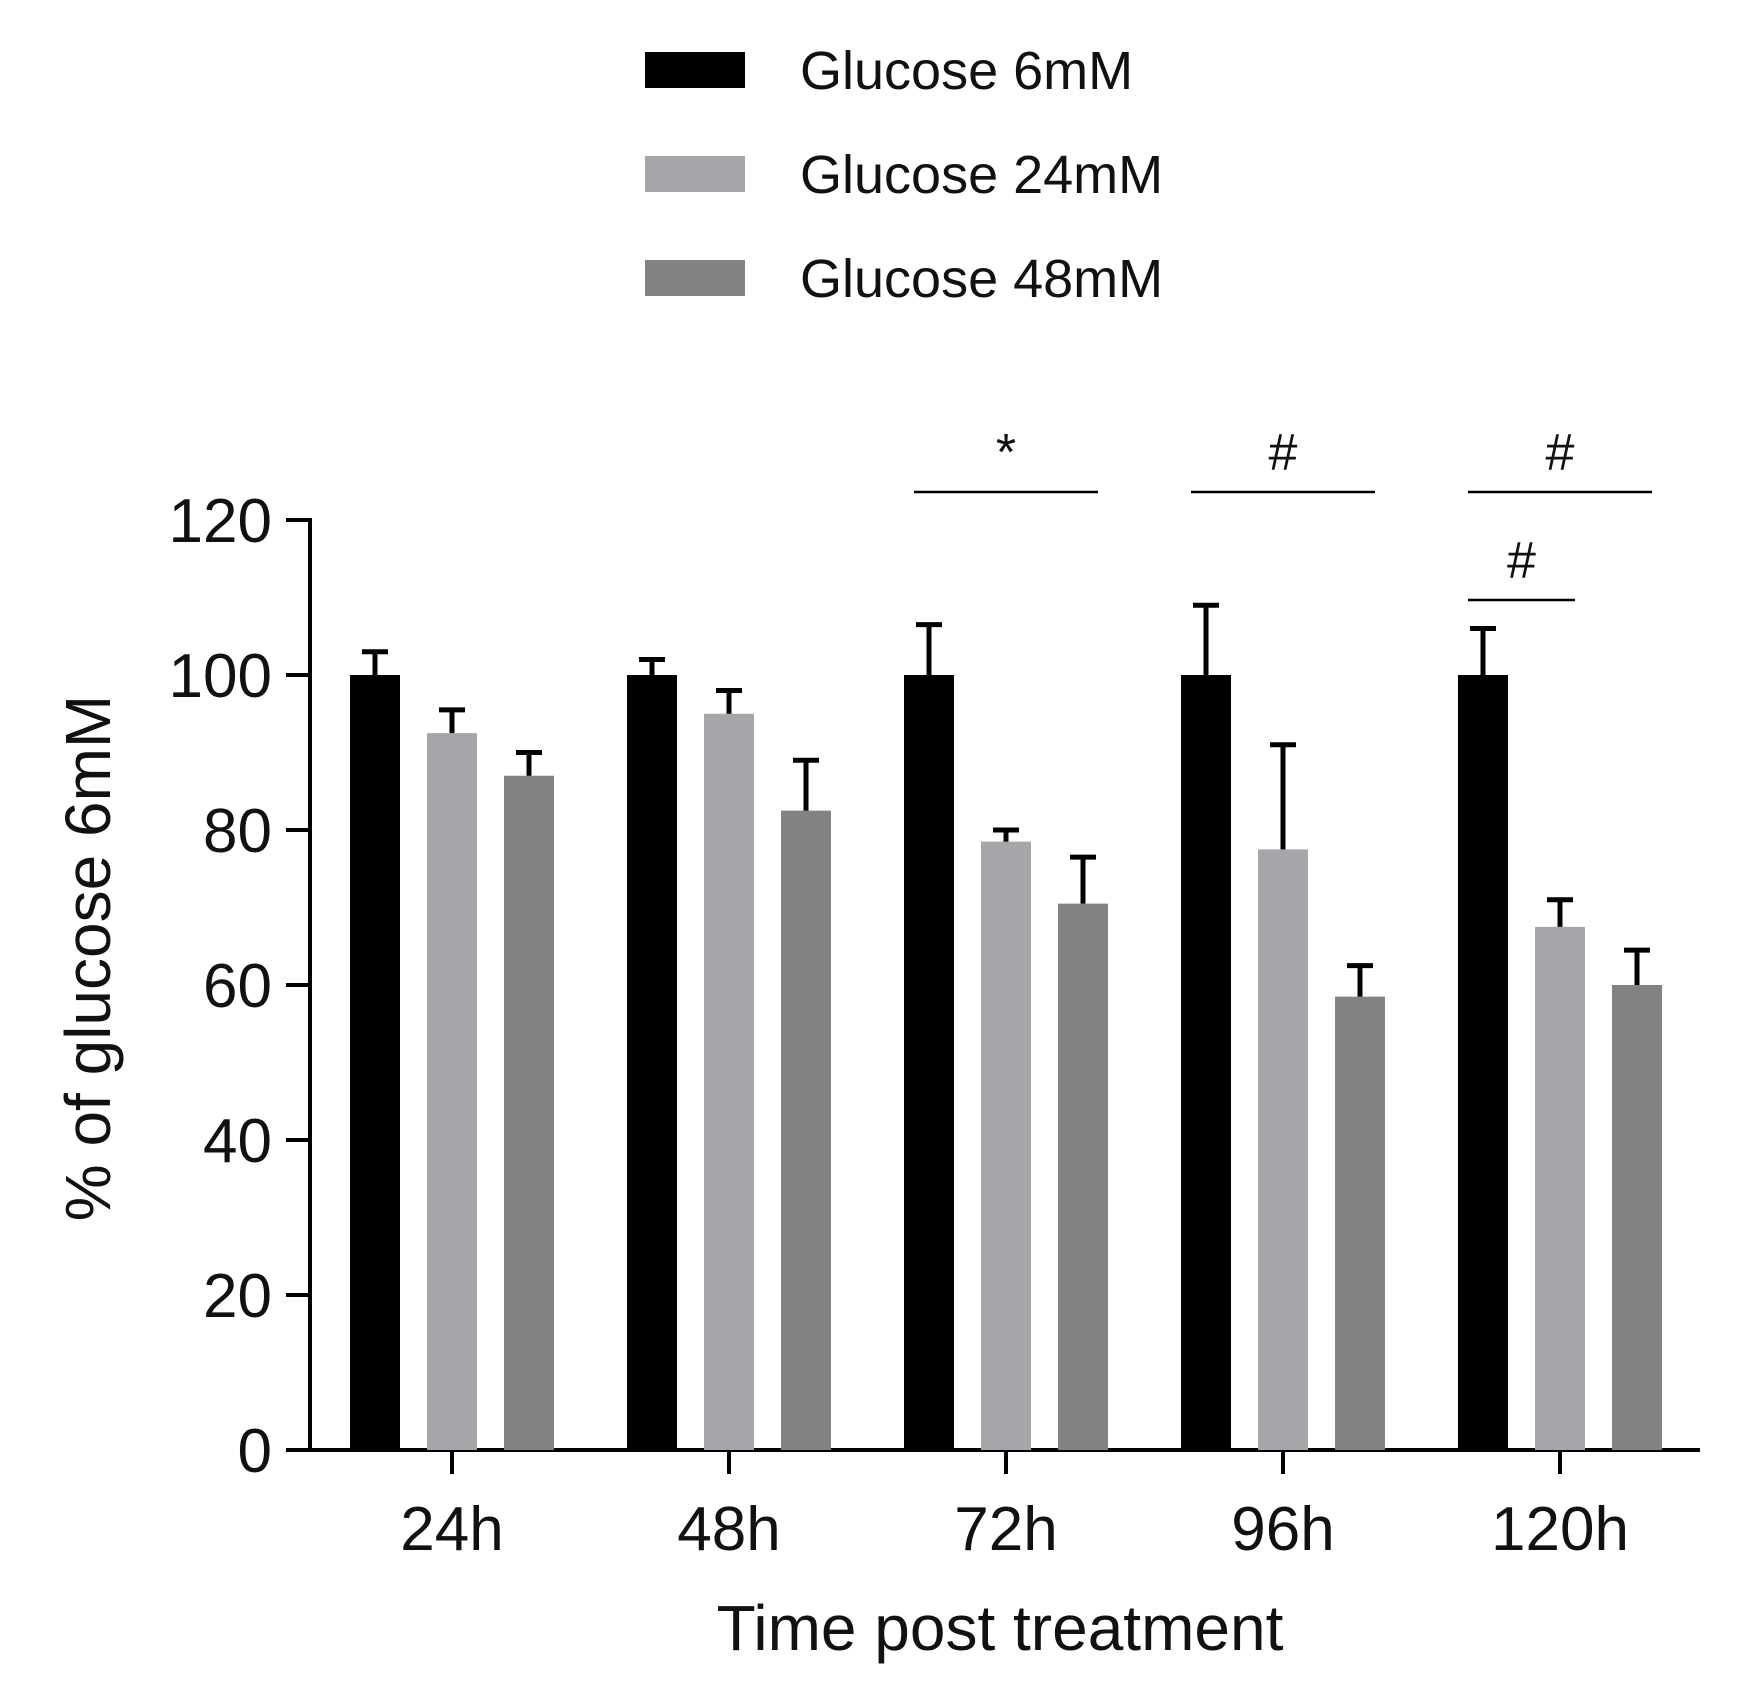 This screenshot has width=1748, height=1689. What do you see at coordinates (1005, 1529) in the screenshot?
I see `x-tick-label: 72h` at bounding box center [1005, 1529].